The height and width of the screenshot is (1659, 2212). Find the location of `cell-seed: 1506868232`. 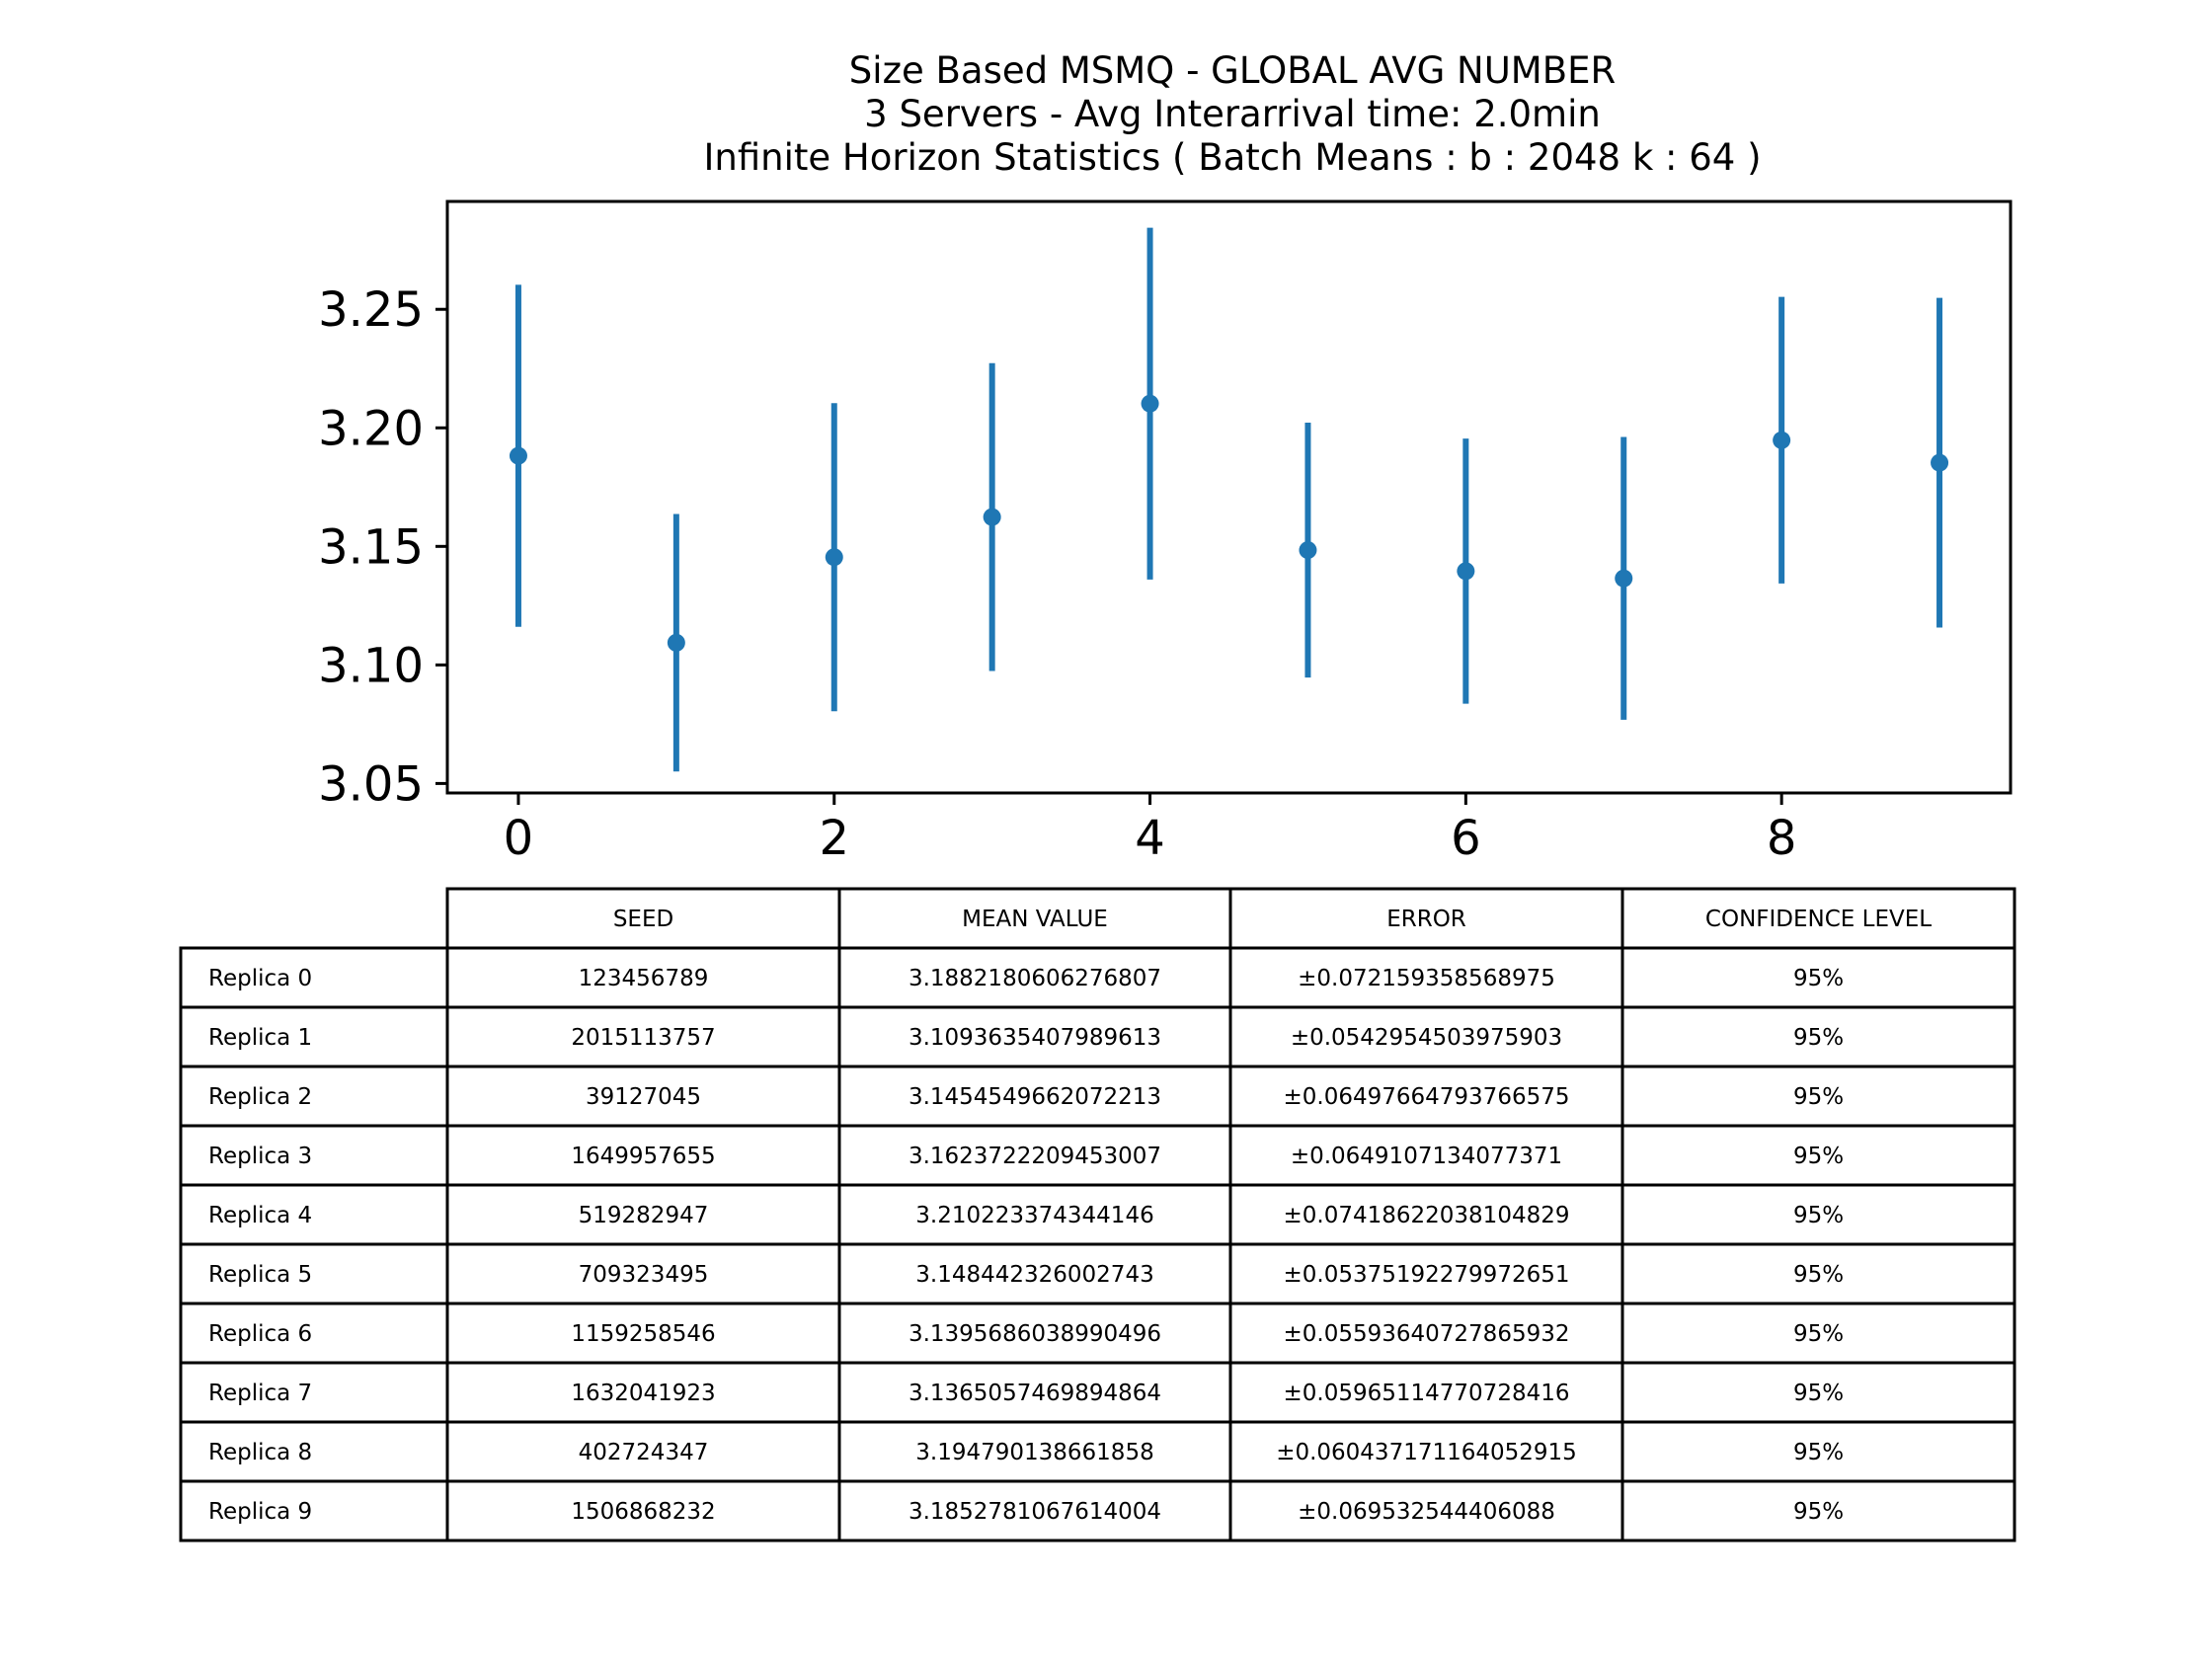

cell-seed: 1506868232 is located at coordinates (643, 1512).